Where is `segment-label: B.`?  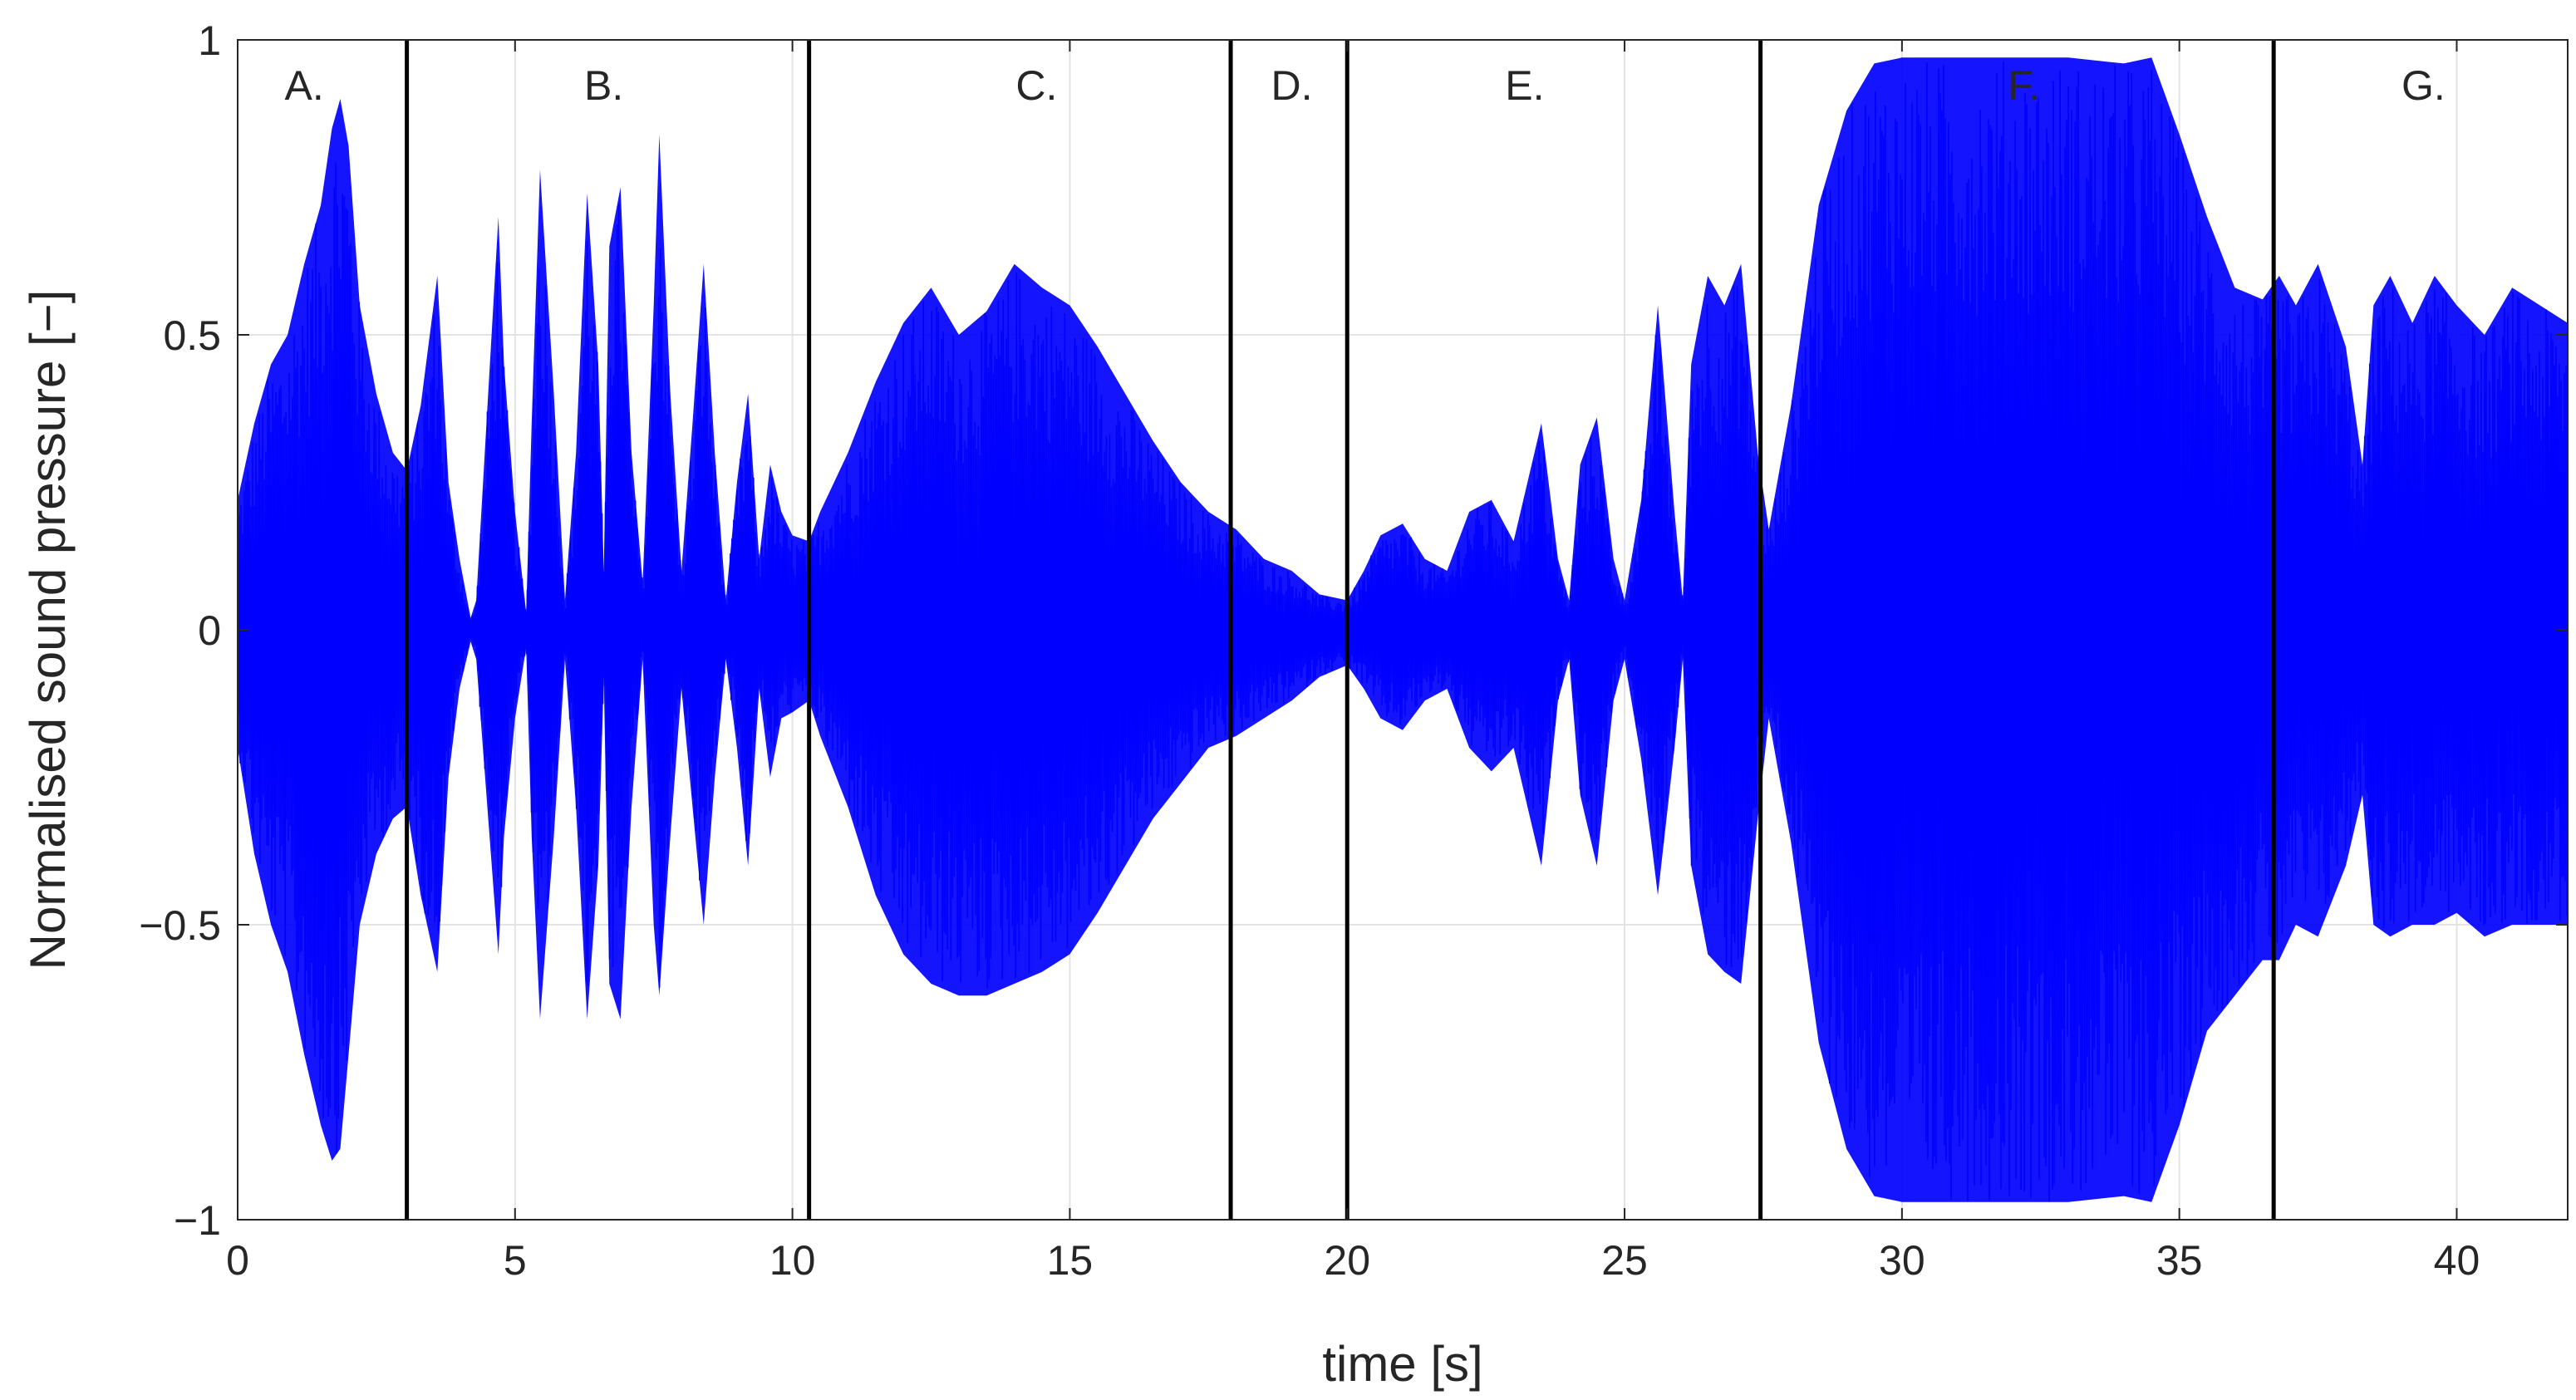 segment-label: B. is located at coordinates (603, 85).